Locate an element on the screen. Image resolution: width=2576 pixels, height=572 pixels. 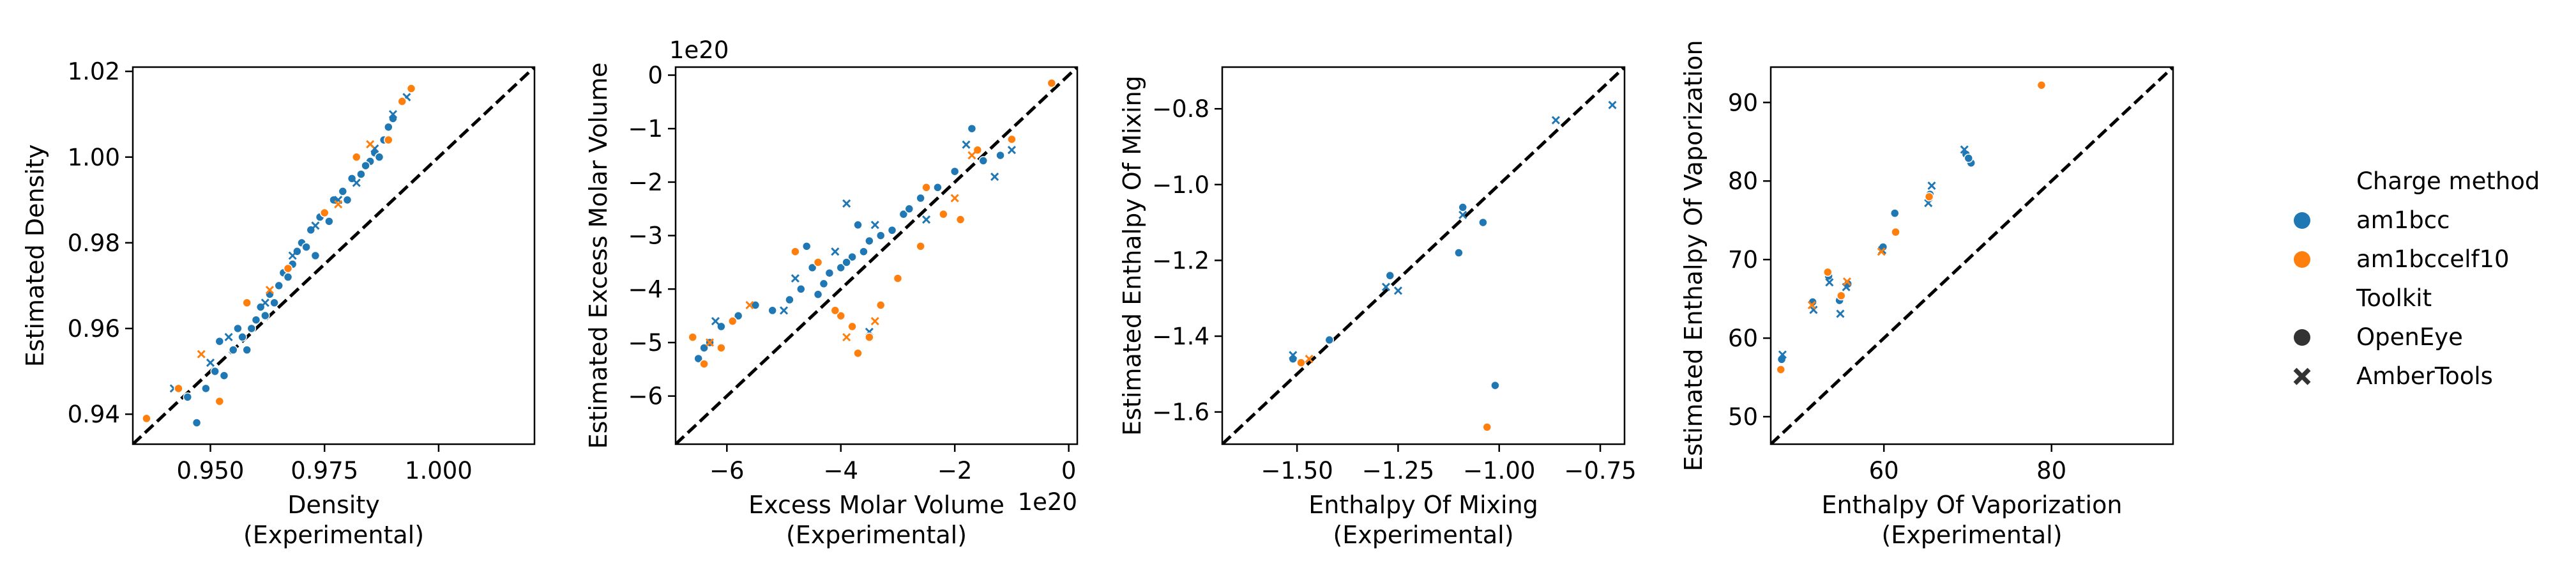
x-axis-label: Excess Molar Volume is located at coordinates (876, 505).